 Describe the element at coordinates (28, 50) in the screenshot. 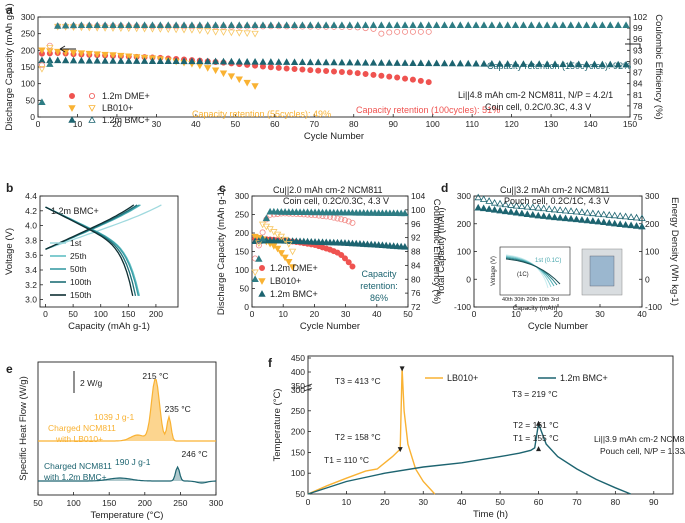

I see `y-tick-label: 200` at that location.